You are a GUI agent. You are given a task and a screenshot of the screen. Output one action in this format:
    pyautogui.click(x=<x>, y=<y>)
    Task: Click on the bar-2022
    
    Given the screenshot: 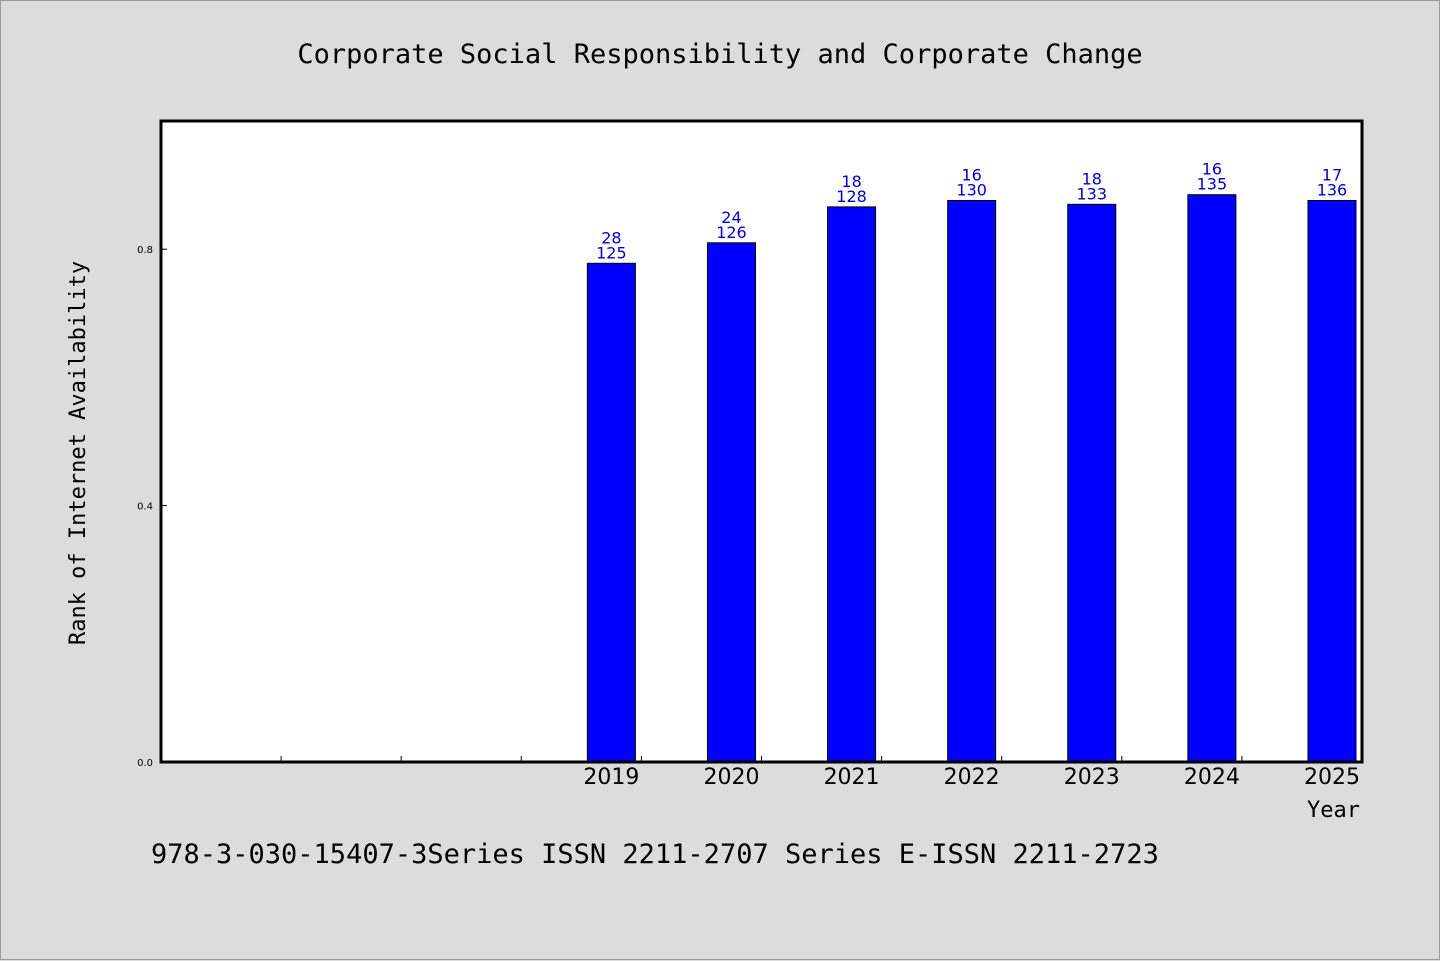 What is the action you would take?
    pyautogui.click(x=972, y=481)
    